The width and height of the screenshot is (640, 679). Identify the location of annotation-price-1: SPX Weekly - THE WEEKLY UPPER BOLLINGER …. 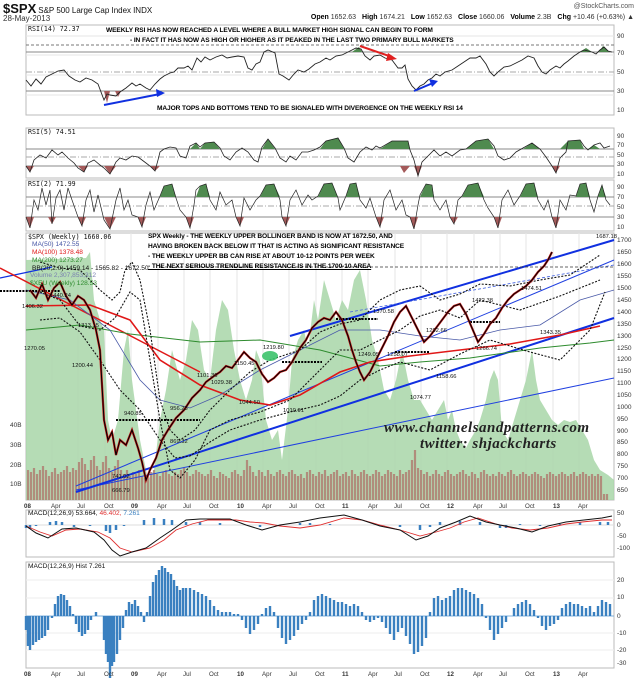
(270, 236).